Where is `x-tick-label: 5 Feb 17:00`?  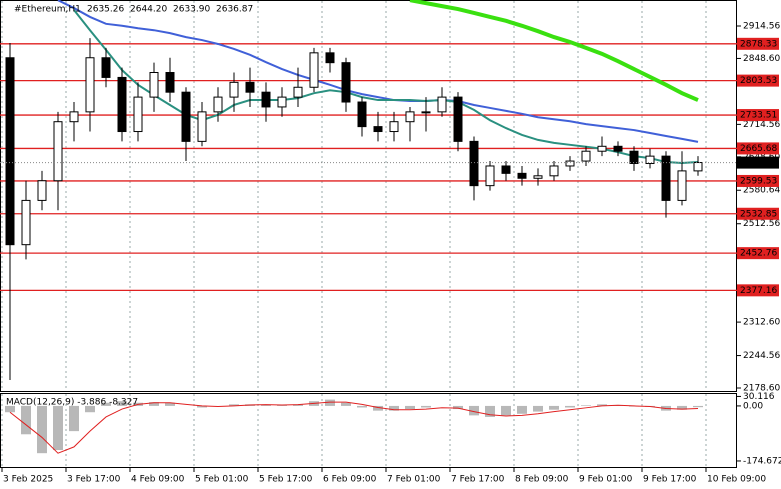 x-tick-label: 5 Feb 17:00 is located at coordinates (286, 480).